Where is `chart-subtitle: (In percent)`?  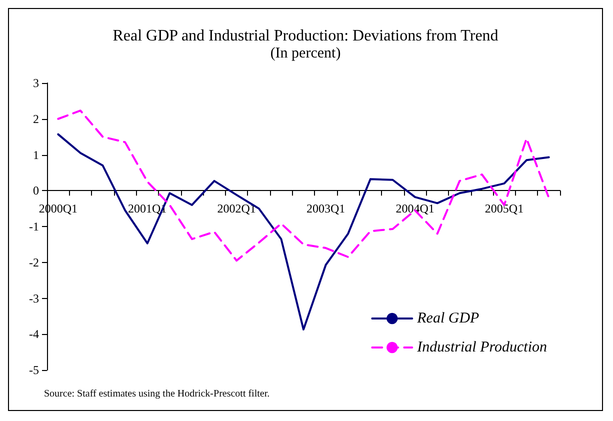 chart-subtitle: (In percent) is located at coordinates (305, 54).